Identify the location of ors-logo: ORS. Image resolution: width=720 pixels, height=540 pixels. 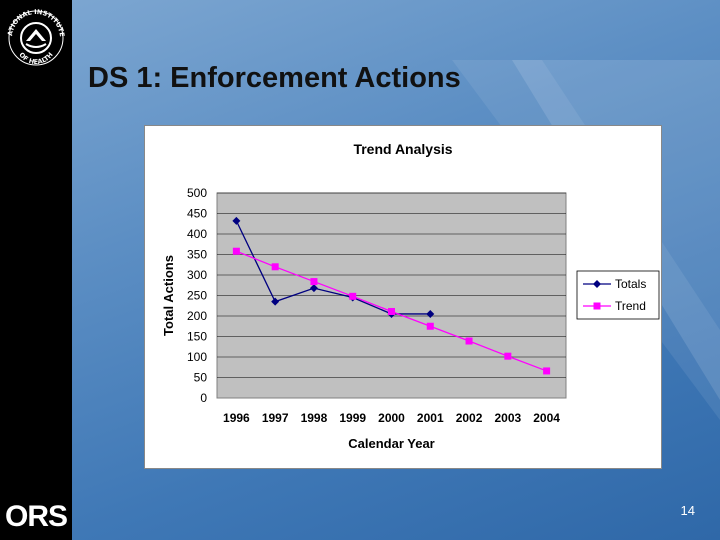
(36, 516).